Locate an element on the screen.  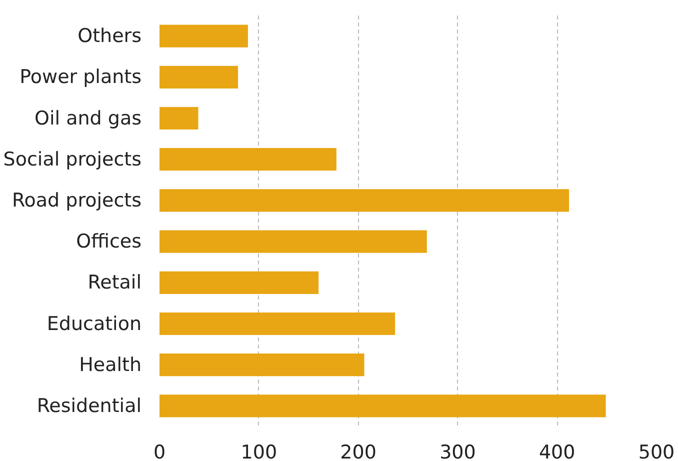
x-tick-label: 0 is located at coordinates (159, 451).